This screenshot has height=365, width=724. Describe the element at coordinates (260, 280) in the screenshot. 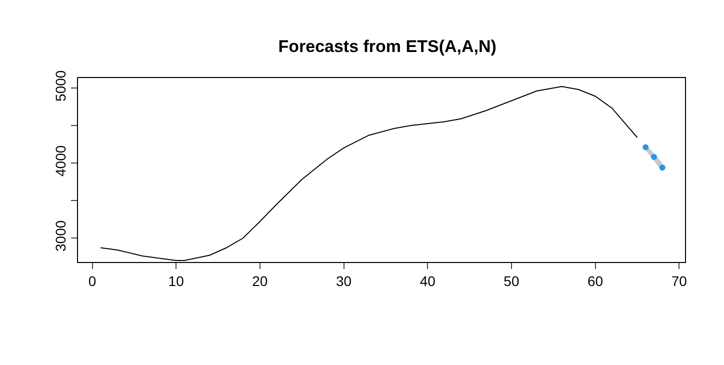

I see `x-tick-label: 20` at that location.